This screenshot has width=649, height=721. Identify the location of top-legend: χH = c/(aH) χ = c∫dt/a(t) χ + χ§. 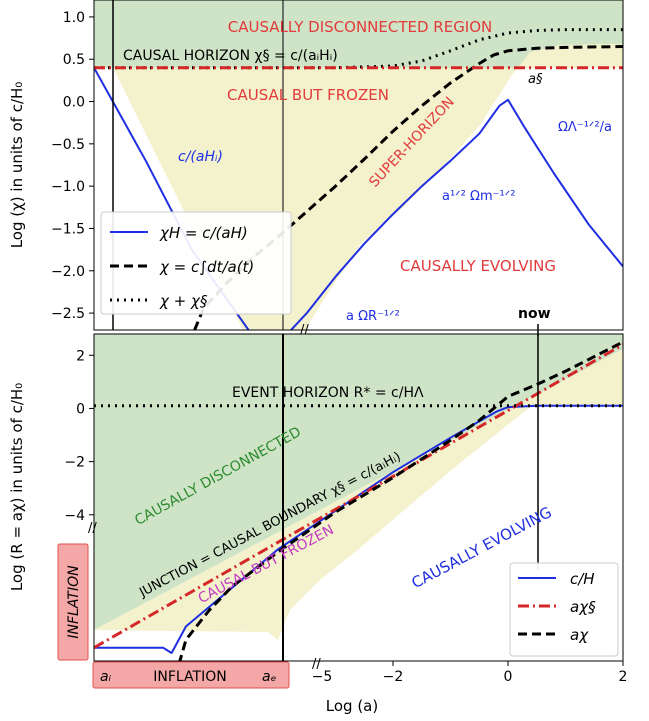
(196, 263).